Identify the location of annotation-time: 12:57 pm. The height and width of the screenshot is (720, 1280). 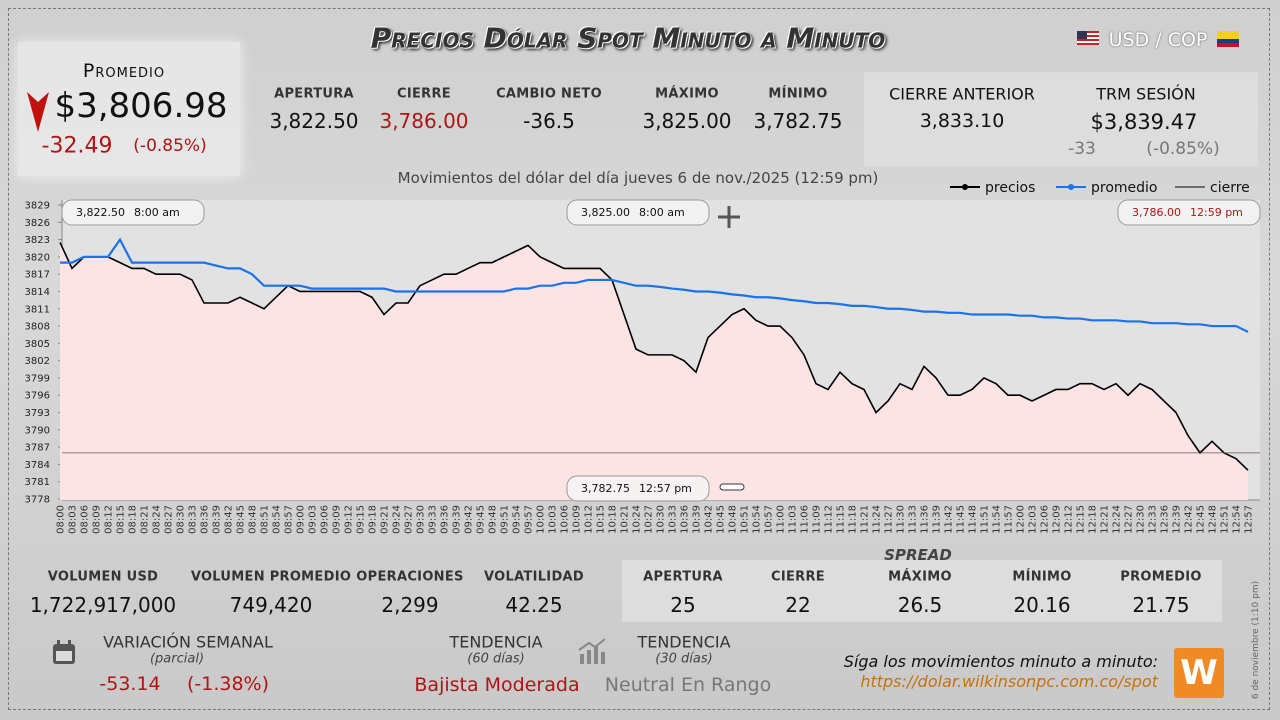
(665, 488).